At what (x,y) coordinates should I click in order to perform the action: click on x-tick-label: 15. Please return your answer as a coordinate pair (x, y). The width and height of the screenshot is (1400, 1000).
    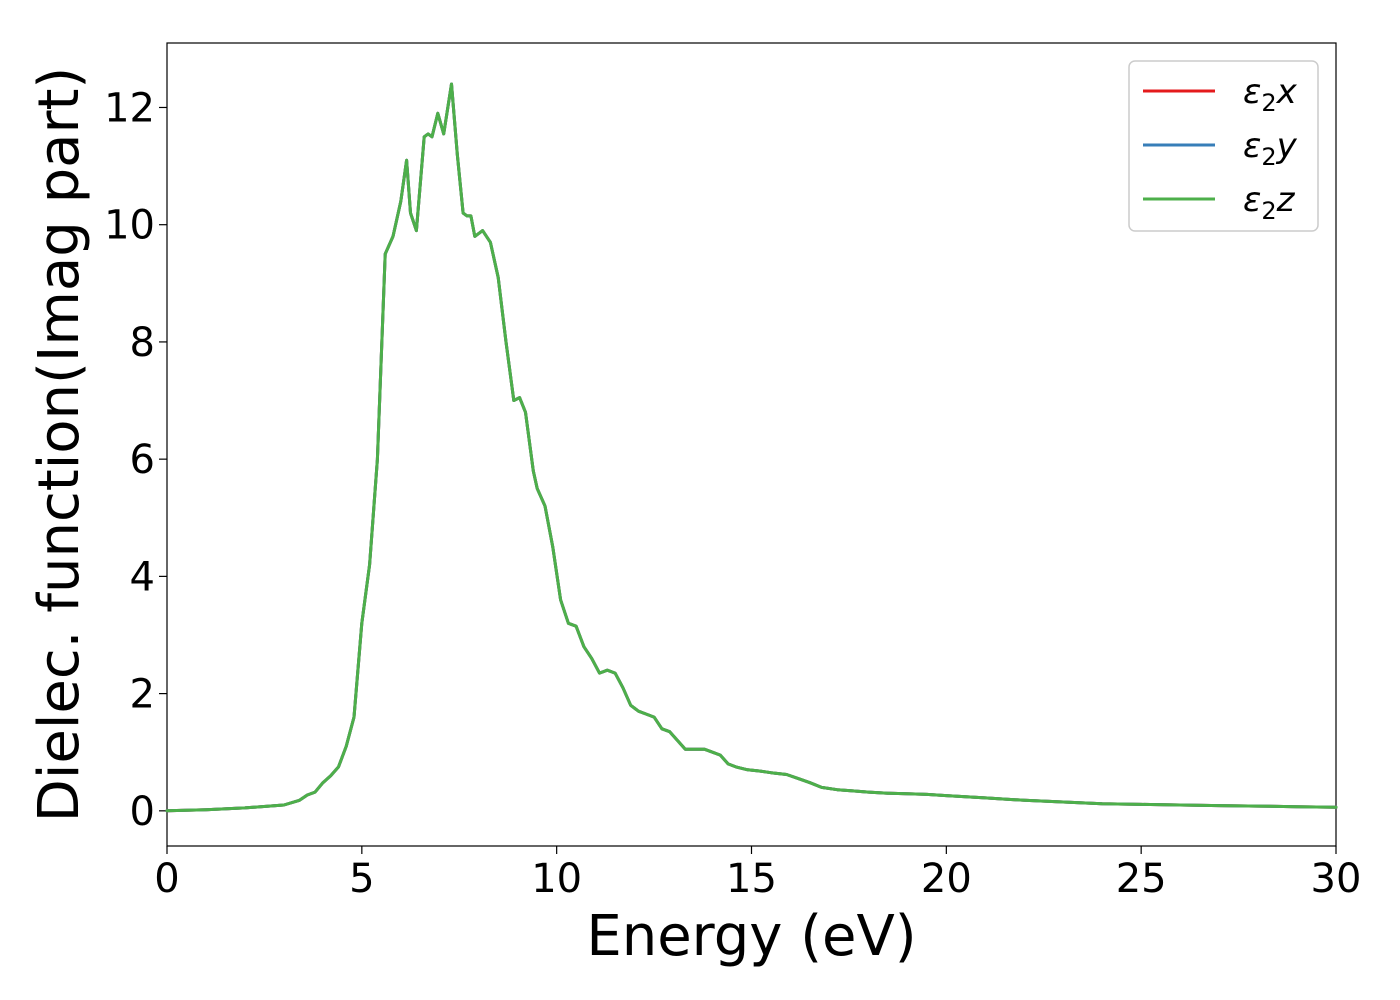
    Looking at the image, I should click on (751, 879).